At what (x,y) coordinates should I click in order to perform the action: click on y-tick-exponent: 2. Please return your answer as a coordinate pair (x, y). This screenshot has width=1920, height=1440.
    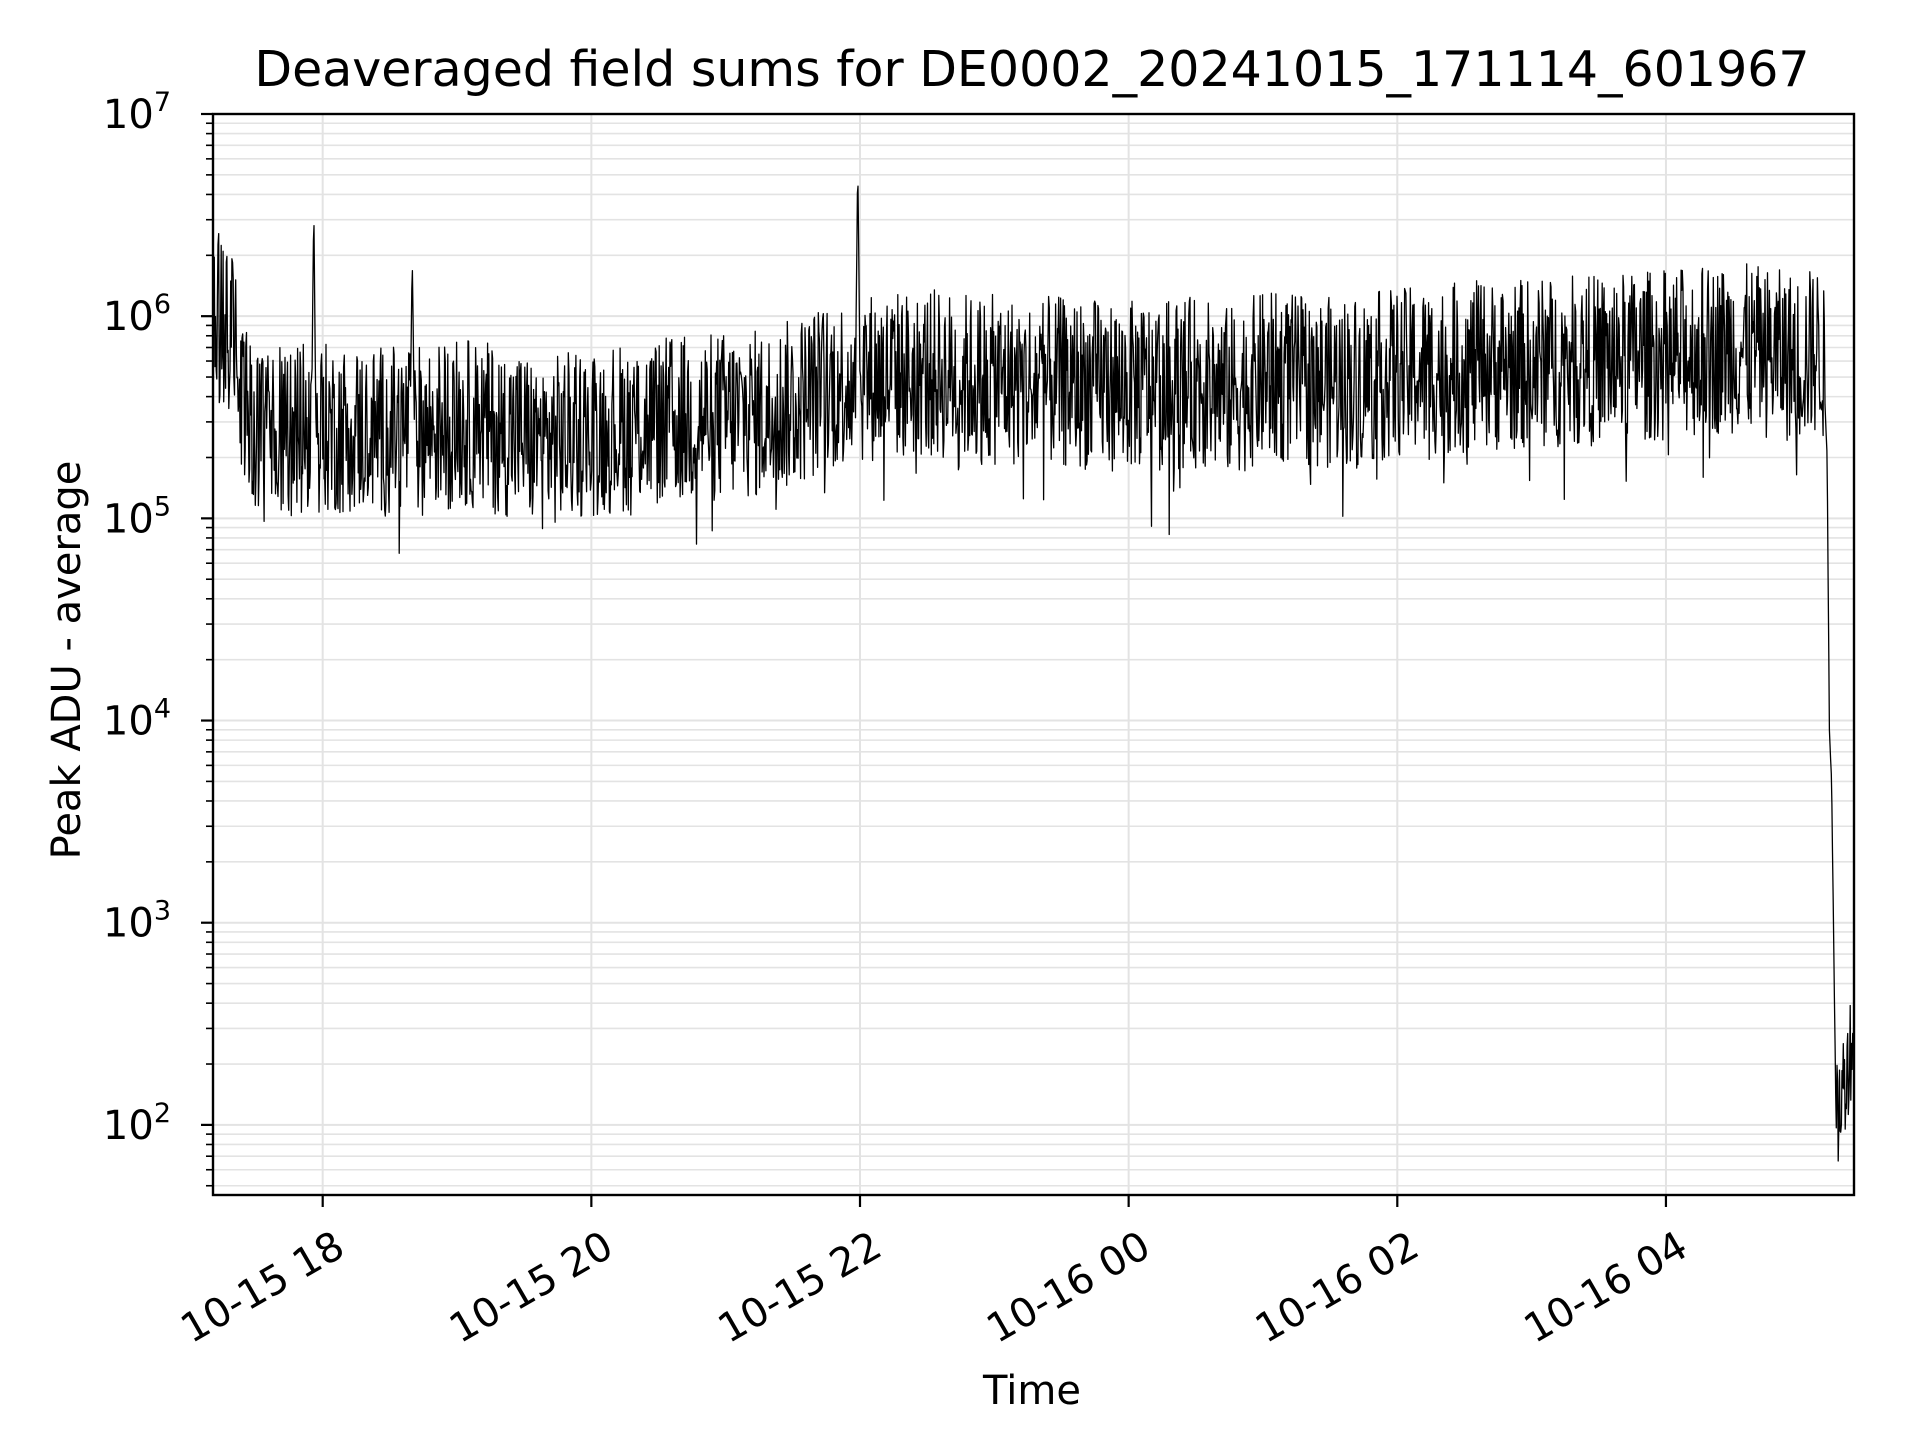
    Looking at the image, I should click on (162, 1113).